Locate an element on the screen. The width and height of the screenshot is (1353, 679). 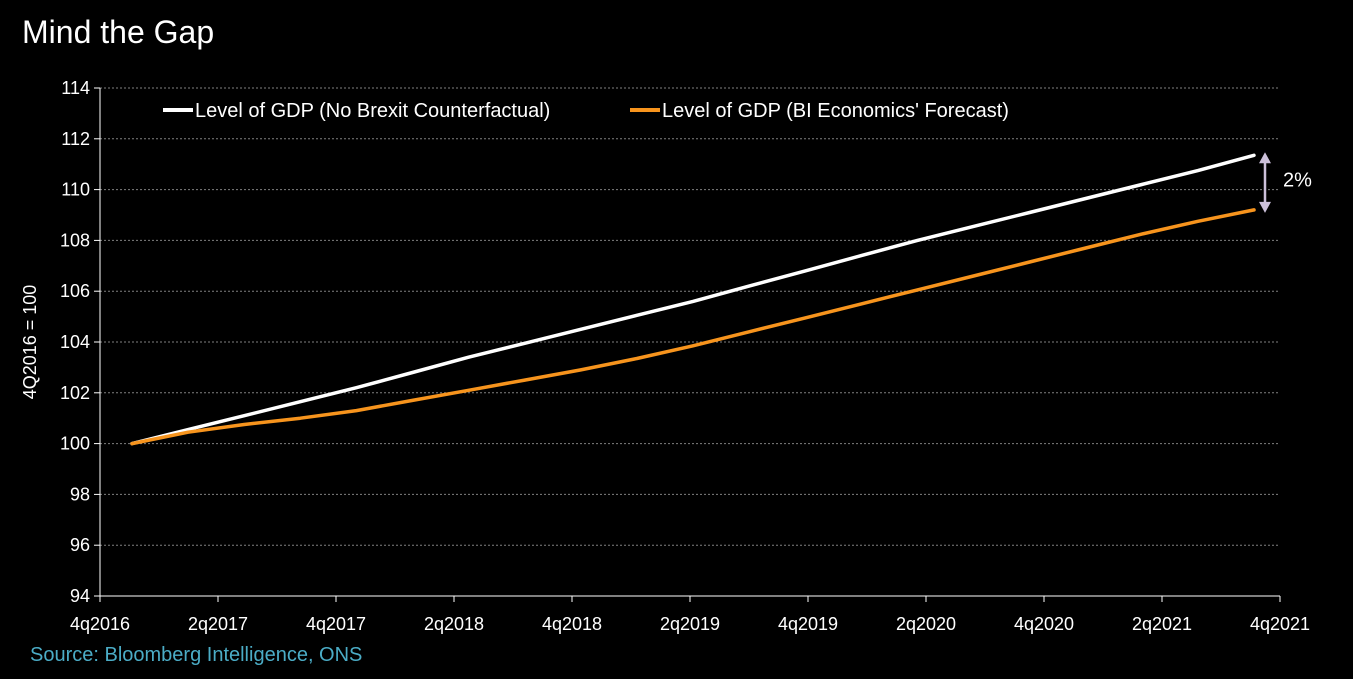
y-tick-label: 108 is located at coordinates (75, 240).